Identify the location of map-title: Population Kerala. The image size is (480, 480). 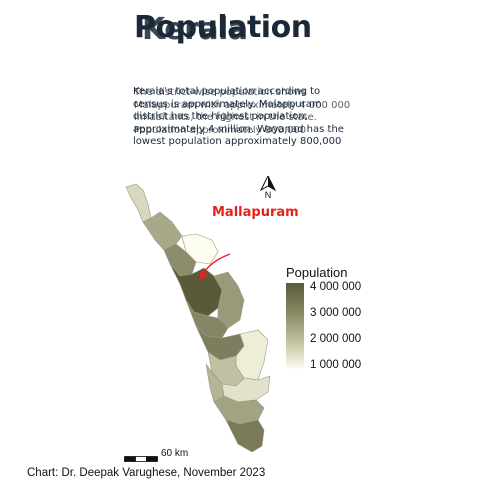
(238, 32).